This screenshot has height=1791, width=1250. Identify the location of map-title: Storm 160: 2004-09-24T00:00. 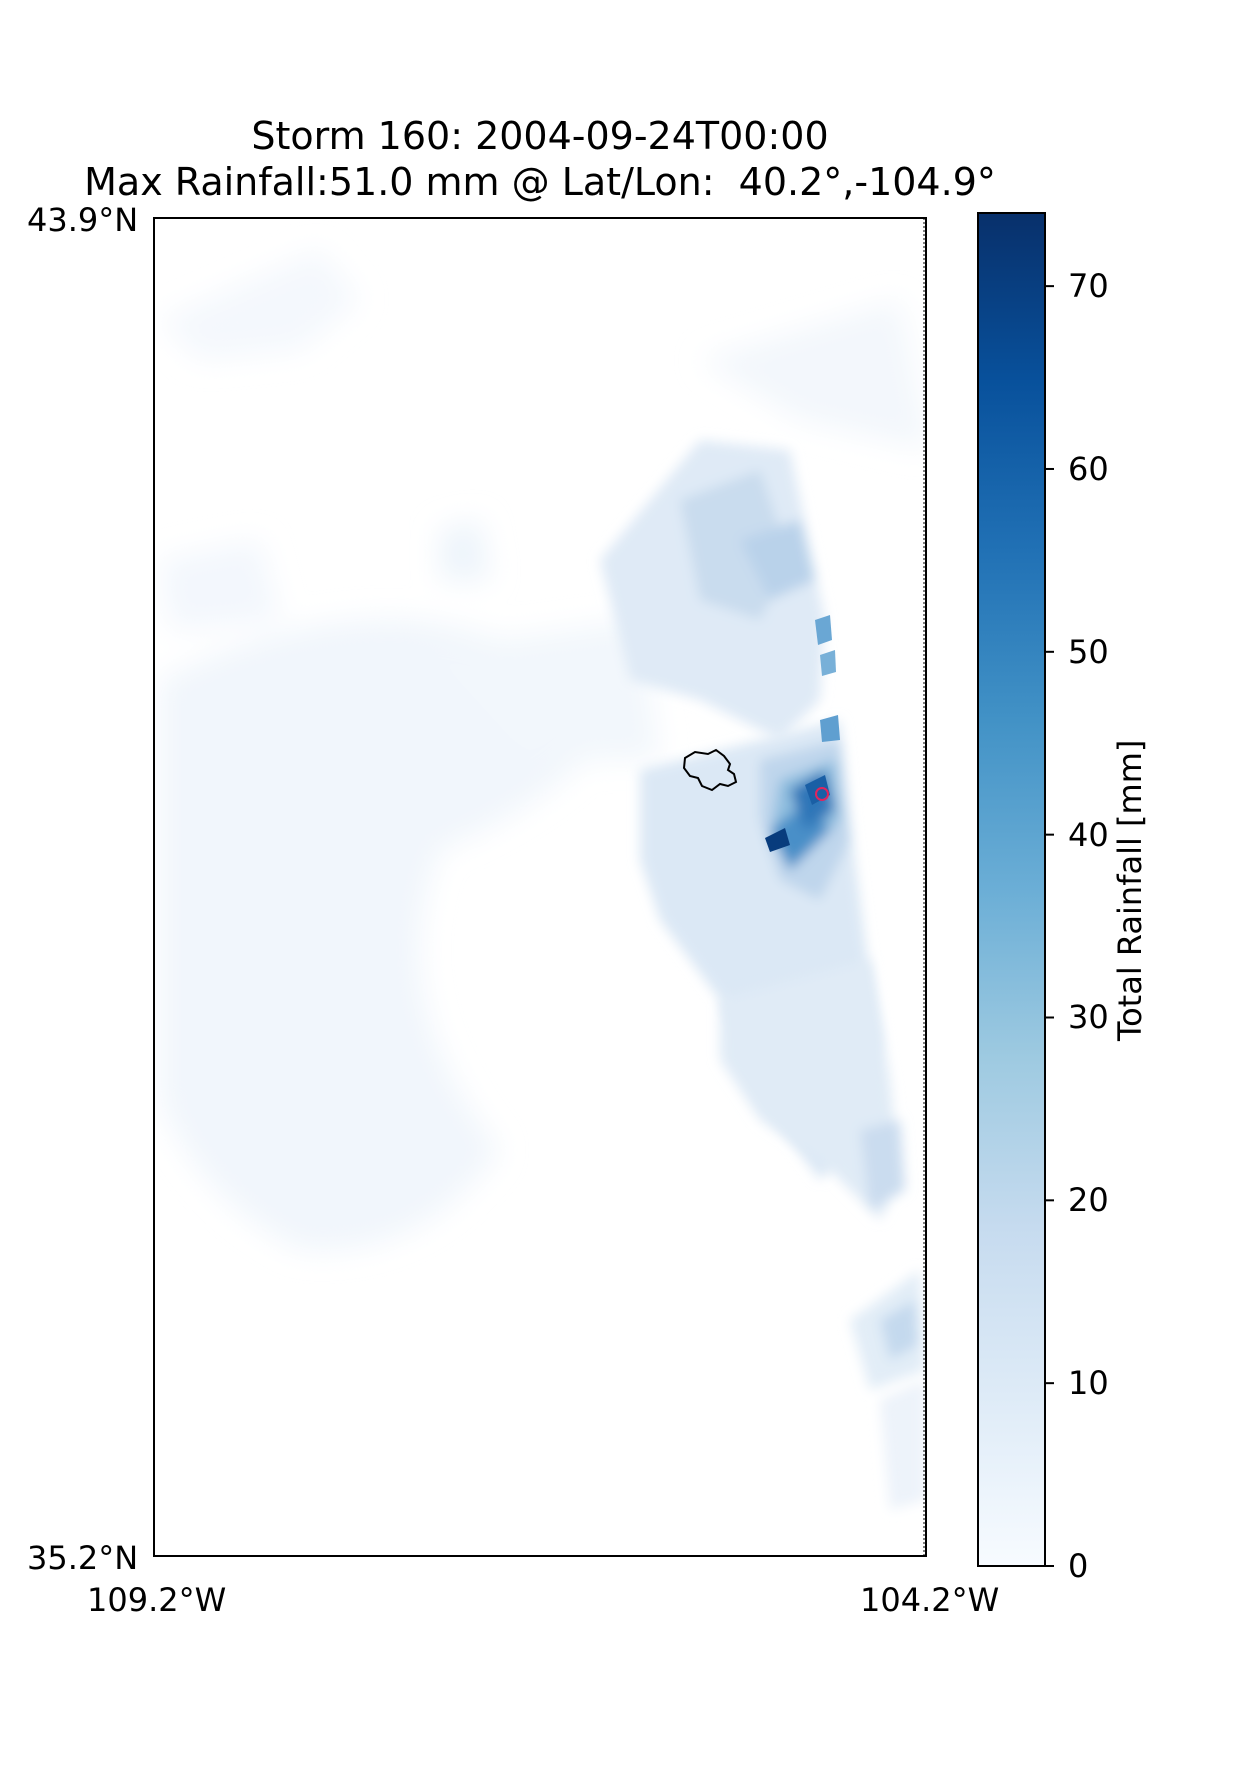
(540, 136).